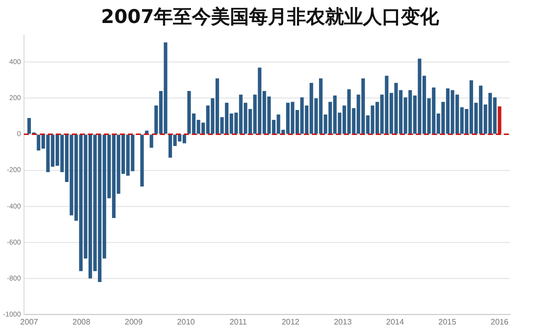 The width and height of the screenshot is (540, 334). What do you see at coordinates (270, 17) in the screenshot?
I see `chart-title: 2007年至今美国每月非农就业人口变化` at bounding box center [270, 17].